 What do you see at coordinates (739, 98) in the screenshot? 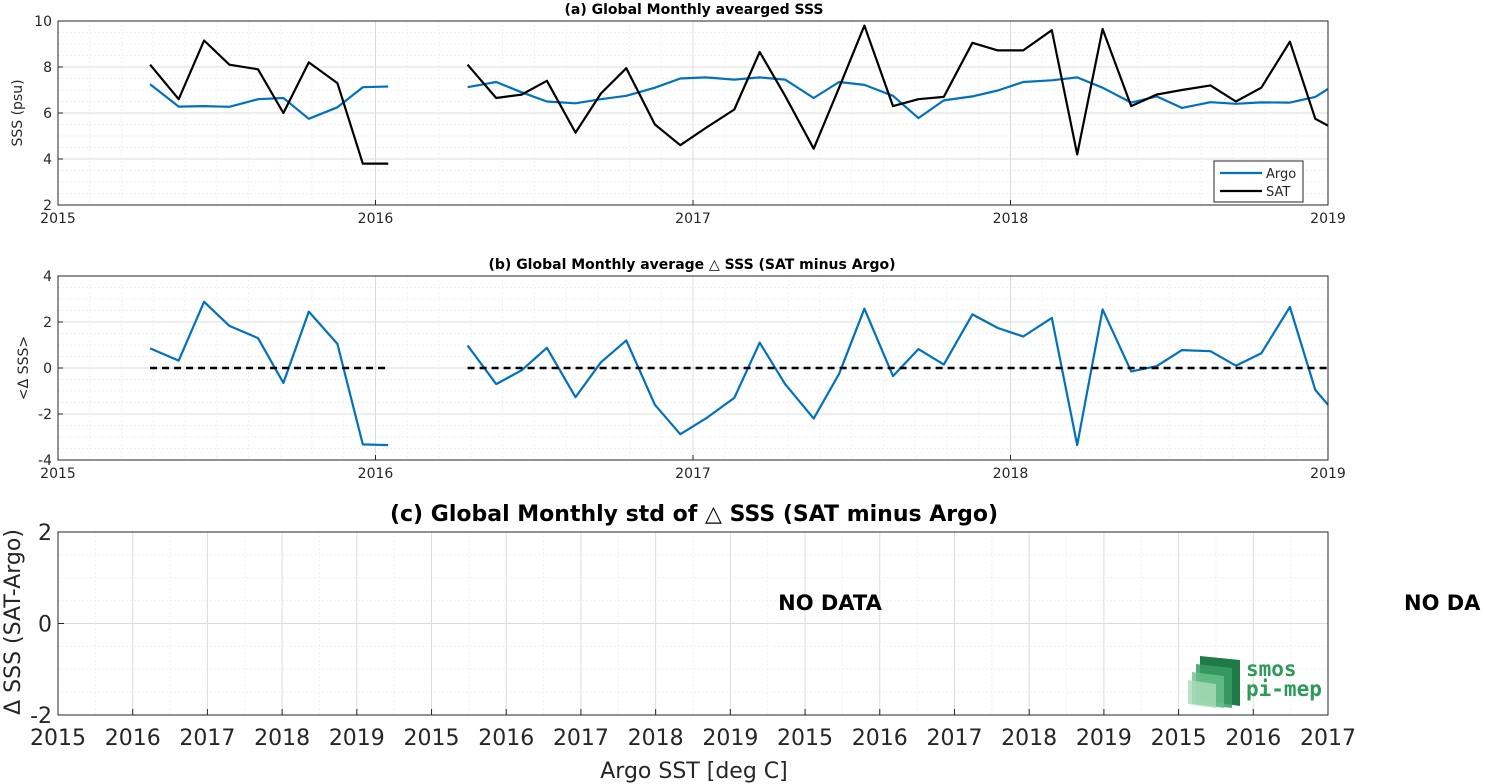
I see `series-argo` at bounding box center [739, 98].